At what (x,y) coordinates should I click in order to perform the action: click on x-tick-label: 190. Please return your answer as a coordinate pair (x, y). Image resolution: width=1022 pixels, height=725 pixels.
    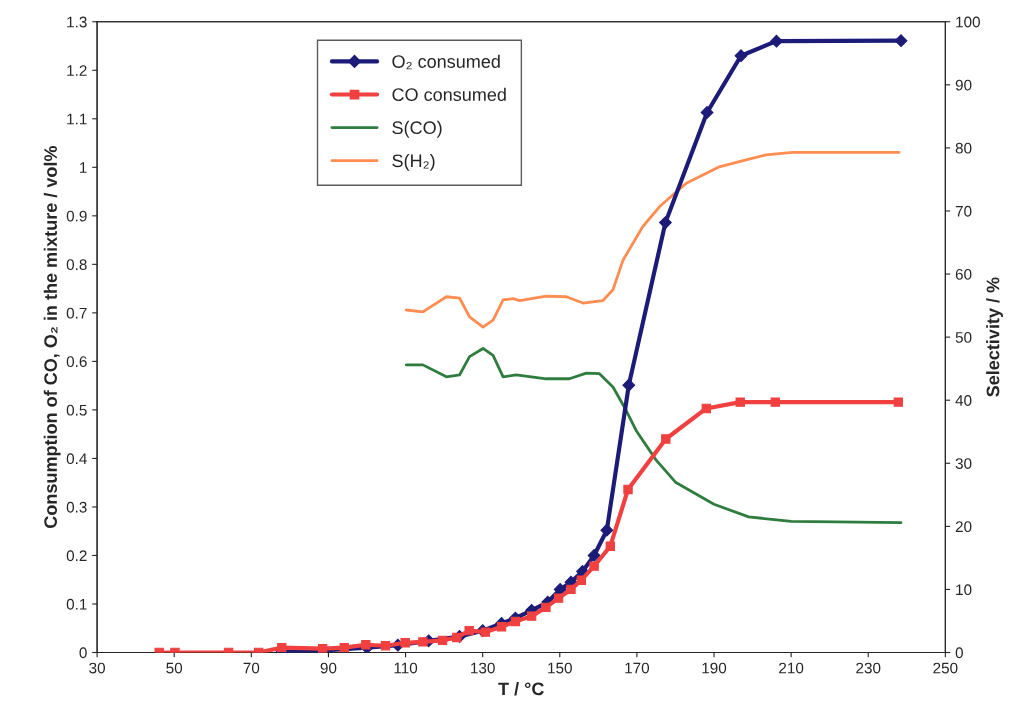
    Looking at the image, I should click on (714, 668).